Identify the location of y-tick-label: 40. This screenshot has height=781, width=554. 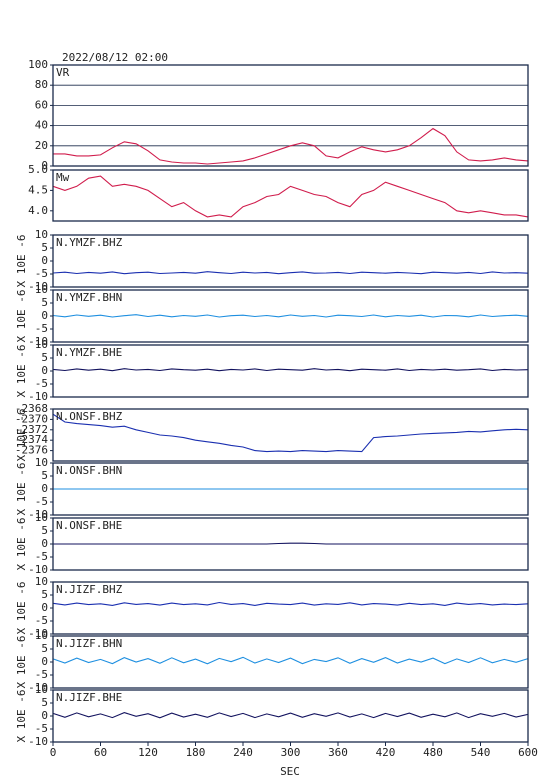
(41, 125).